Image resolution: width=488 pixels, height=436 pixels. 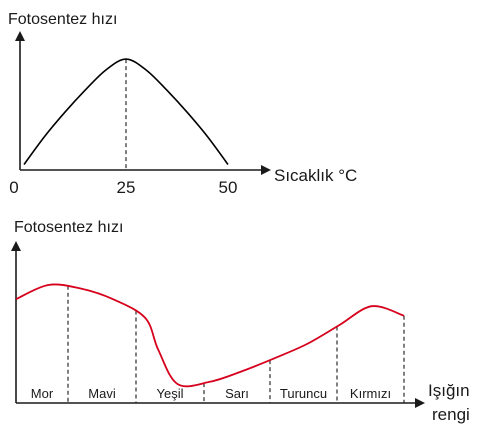 What do you see at coordinates (449, 390) in the screenshot?
I see `light-chart-xlabel-line1: Işığın` at bounding box center [449, 390].